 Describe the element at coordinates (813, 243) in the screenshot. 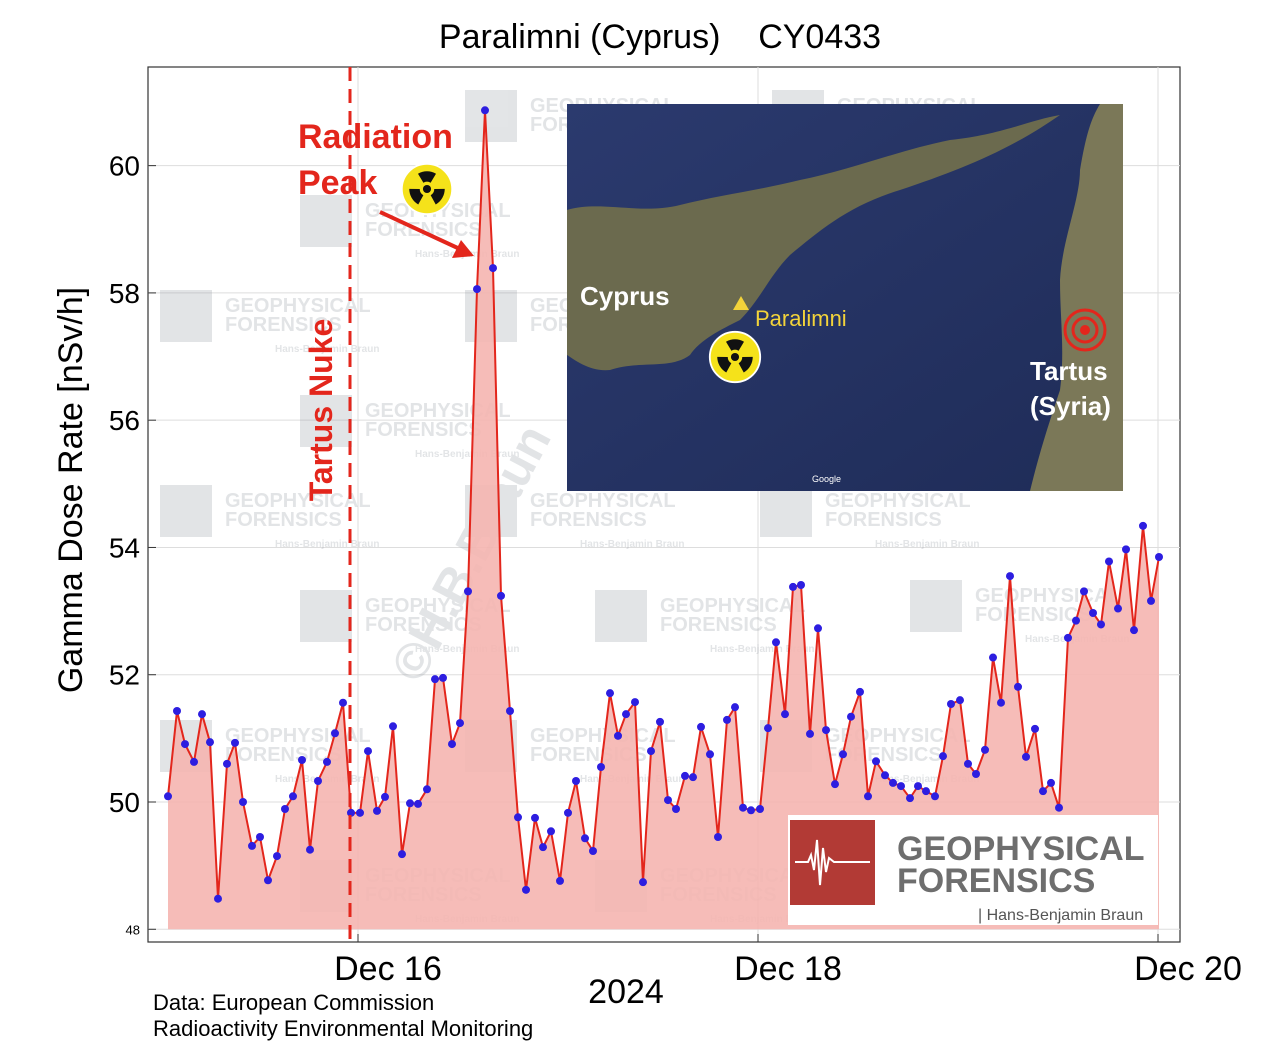

I see `map-cyprus` at that location.